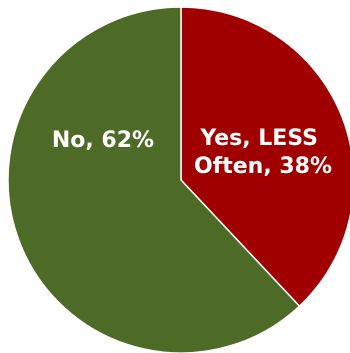 The image size is (350, 353). What do you see at coordinates (258, 138) in the screenshot?
I see `slice-label-yes-line-1: Yes, LESS` at bounding box center [258, 138].